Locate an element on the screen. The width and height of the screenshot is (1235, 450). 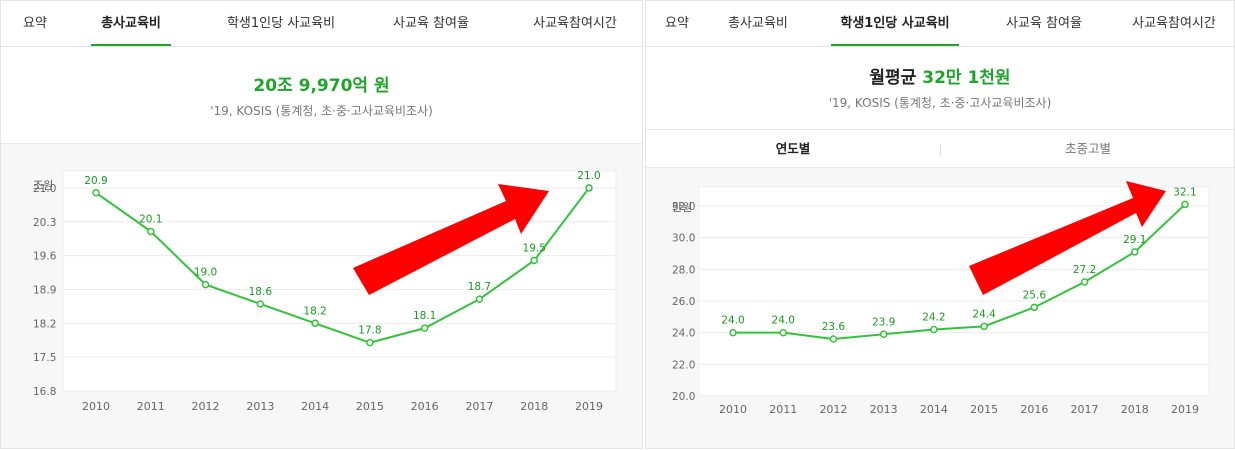
y-tick-label: 21.0 is located at coordinates (44, 189).